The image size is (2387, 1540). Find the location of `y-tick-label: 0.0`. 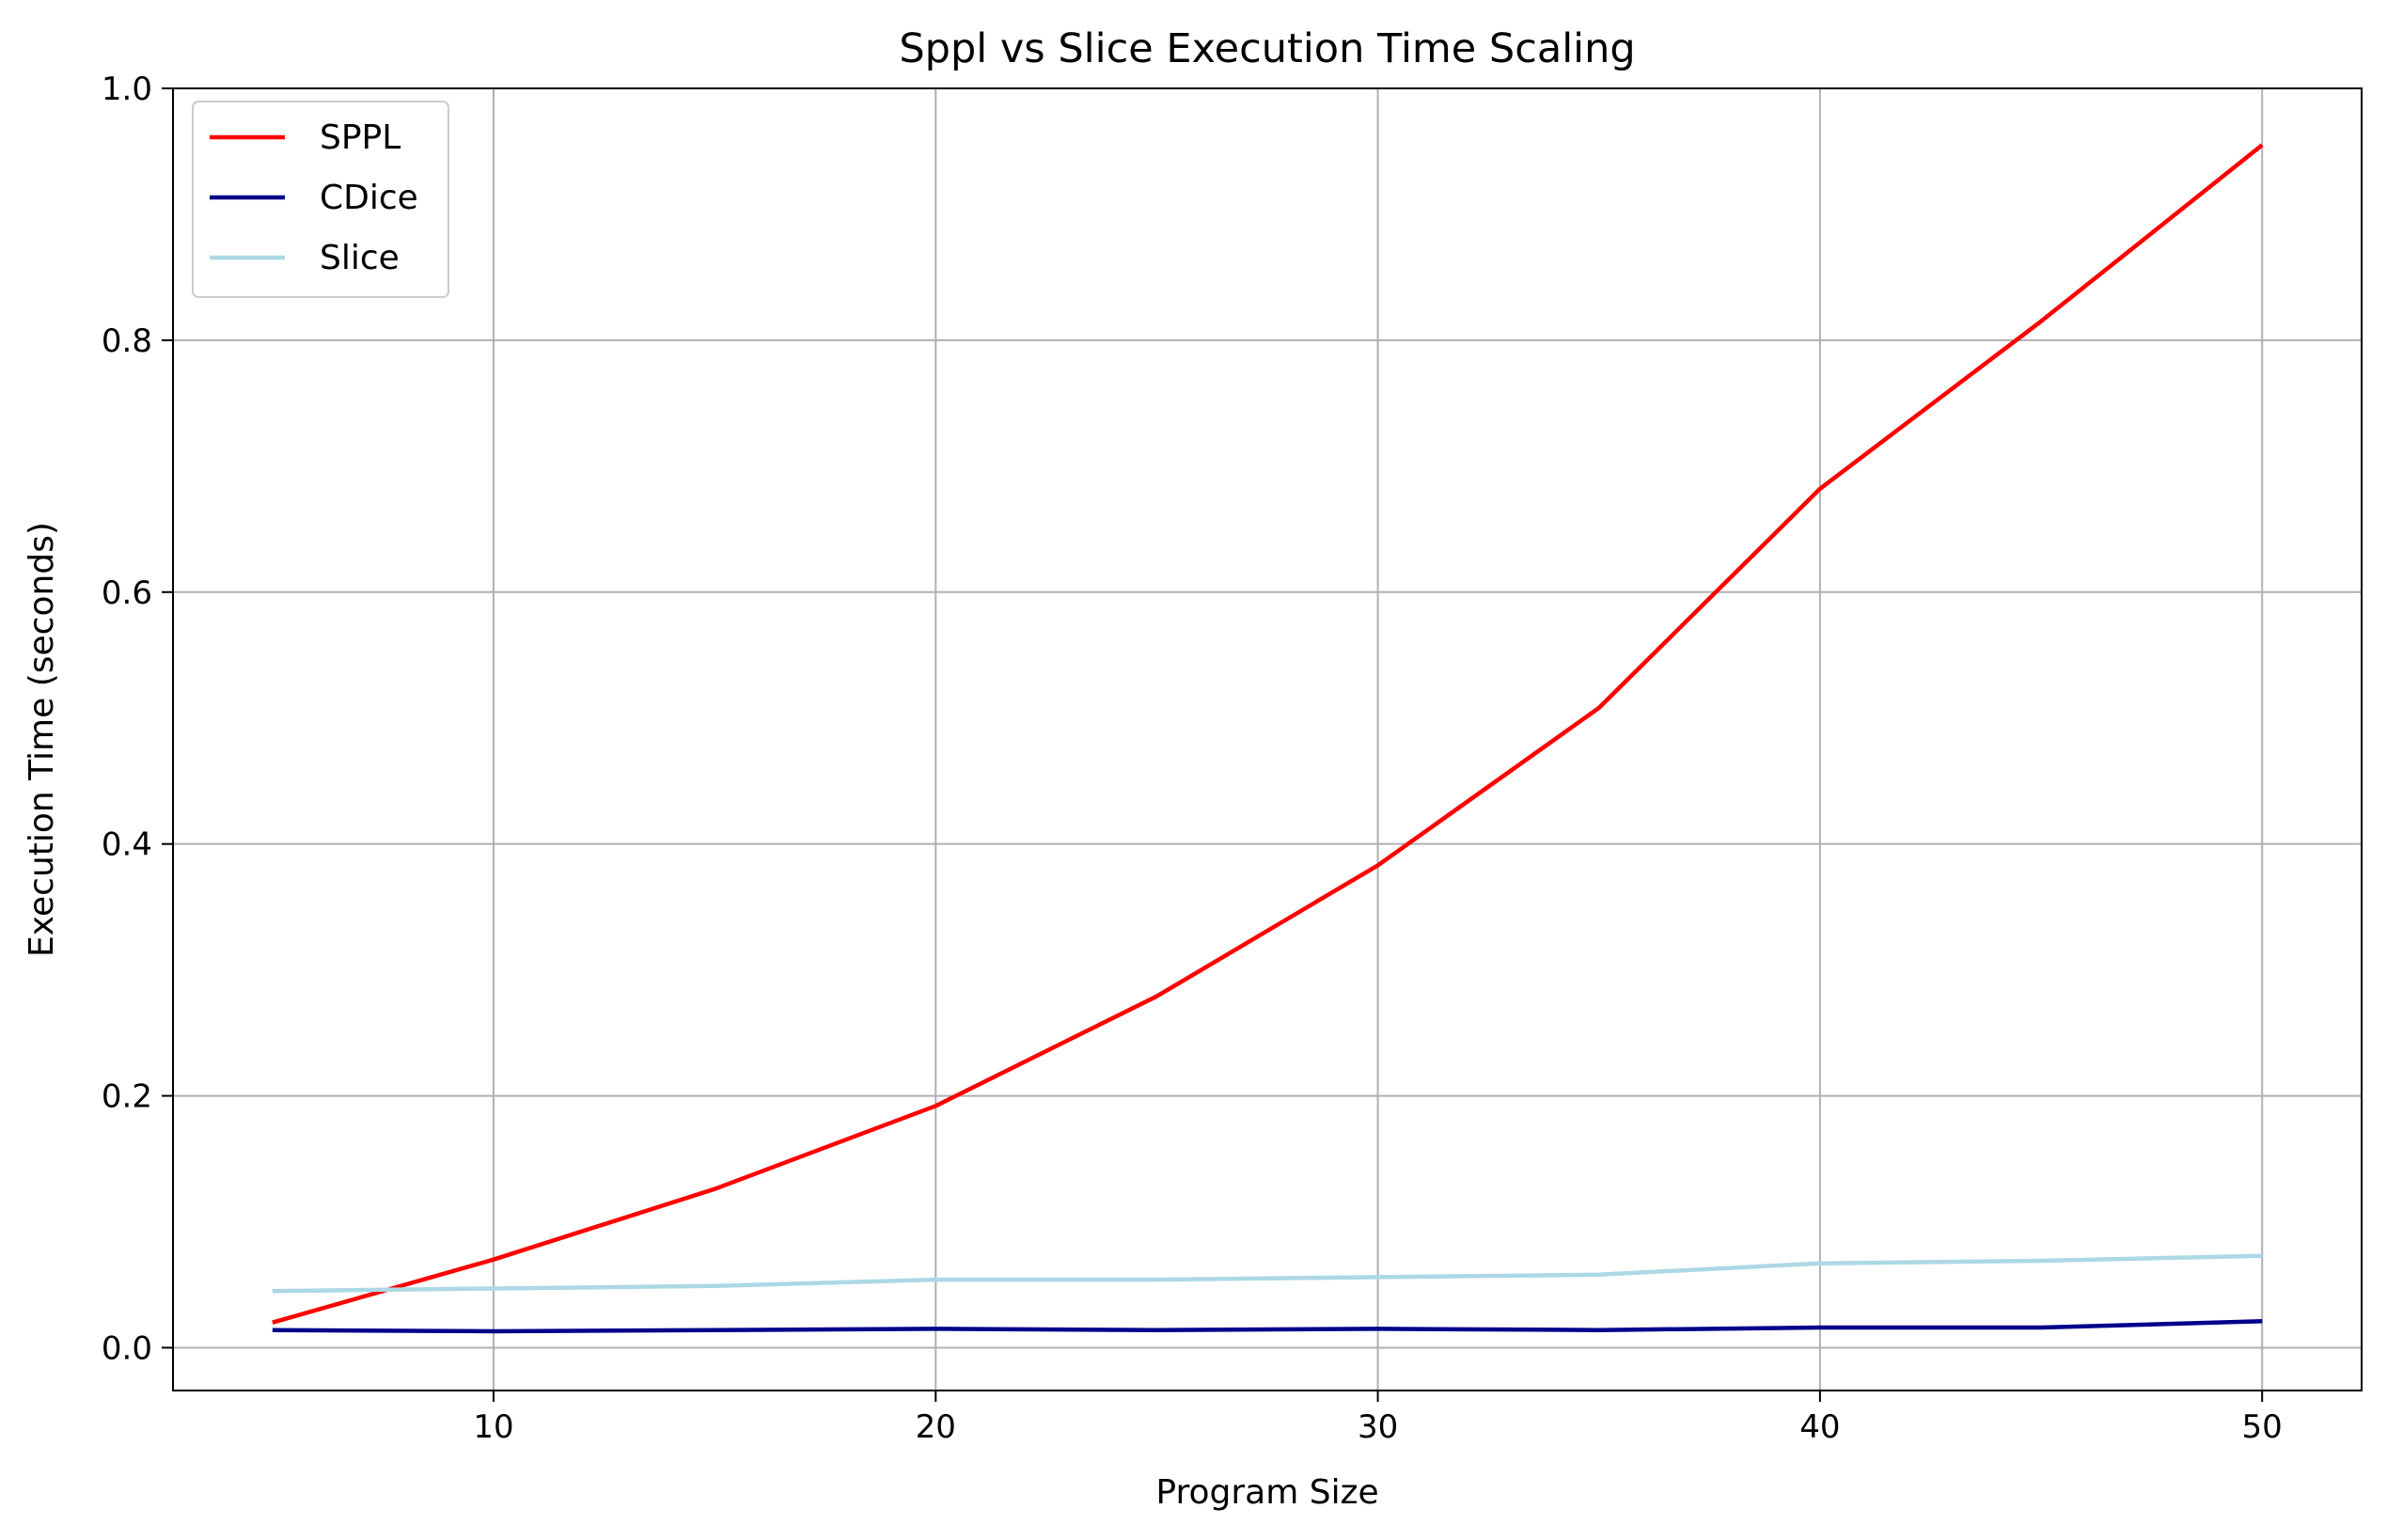

y-tick-label: 0.0 is located at coordinates (127, 1348).